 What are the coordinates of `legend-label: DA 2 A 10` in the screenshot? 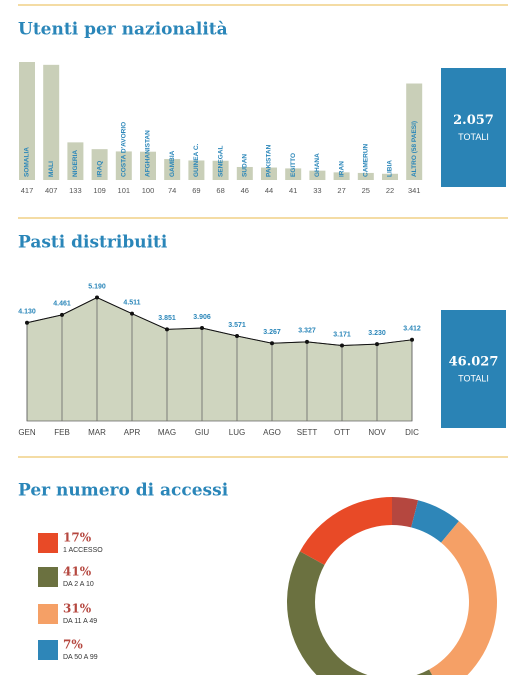 It's located at (78, 584).